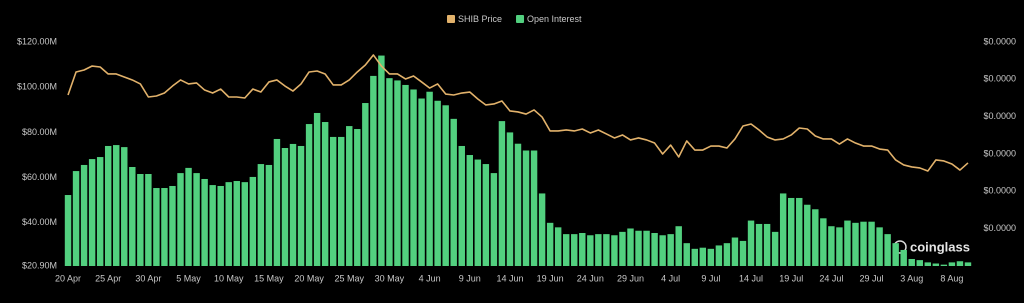 This screenshot has height=303, width=1024. I want to click on x-tick-label: 19 Jun, so click(550, 278).